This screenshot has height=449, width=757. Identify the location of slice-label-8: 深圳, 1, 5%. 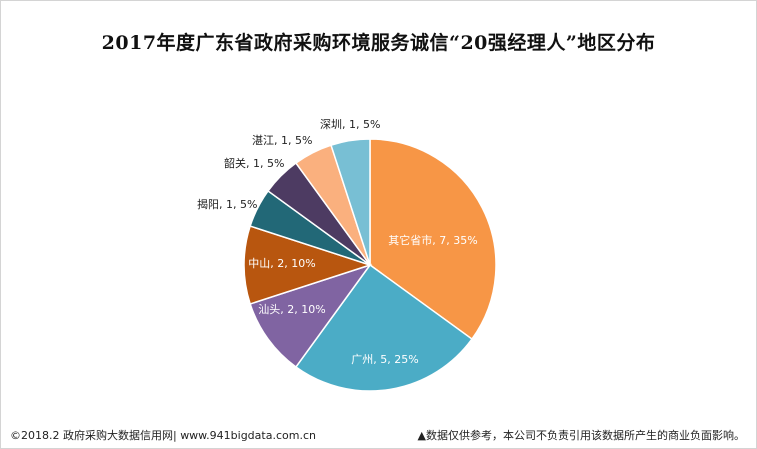
(350, 124).